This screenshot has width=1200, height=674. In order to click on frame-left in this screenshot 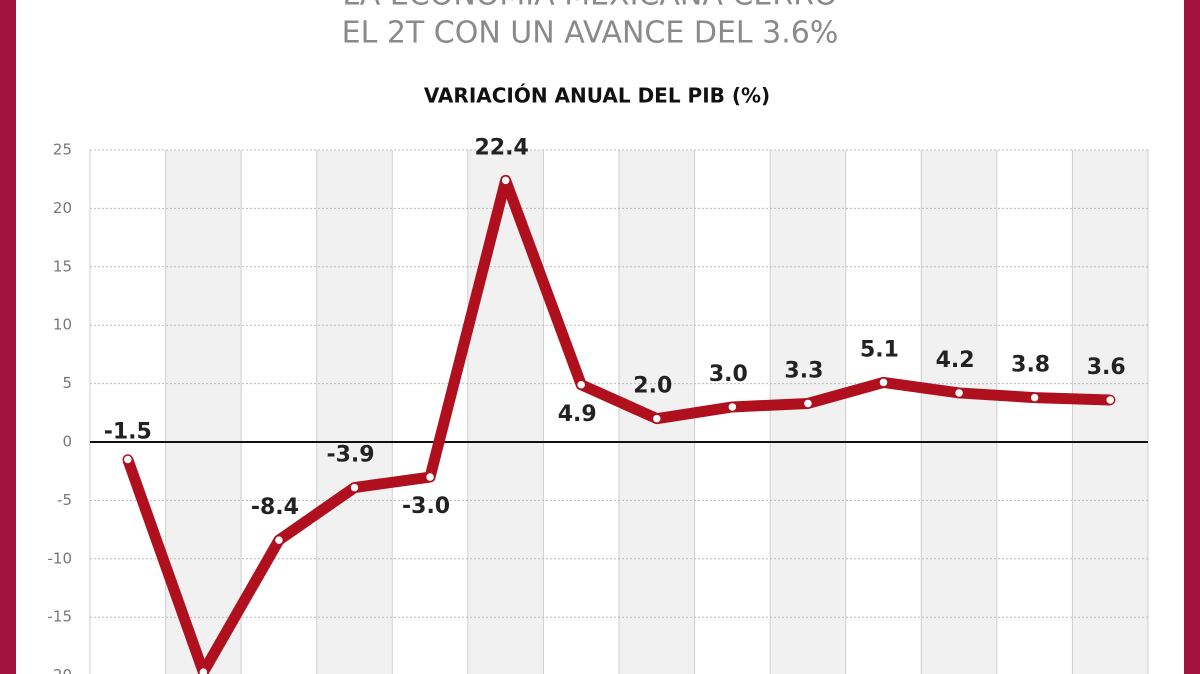, I will do `click(8, 337)`.